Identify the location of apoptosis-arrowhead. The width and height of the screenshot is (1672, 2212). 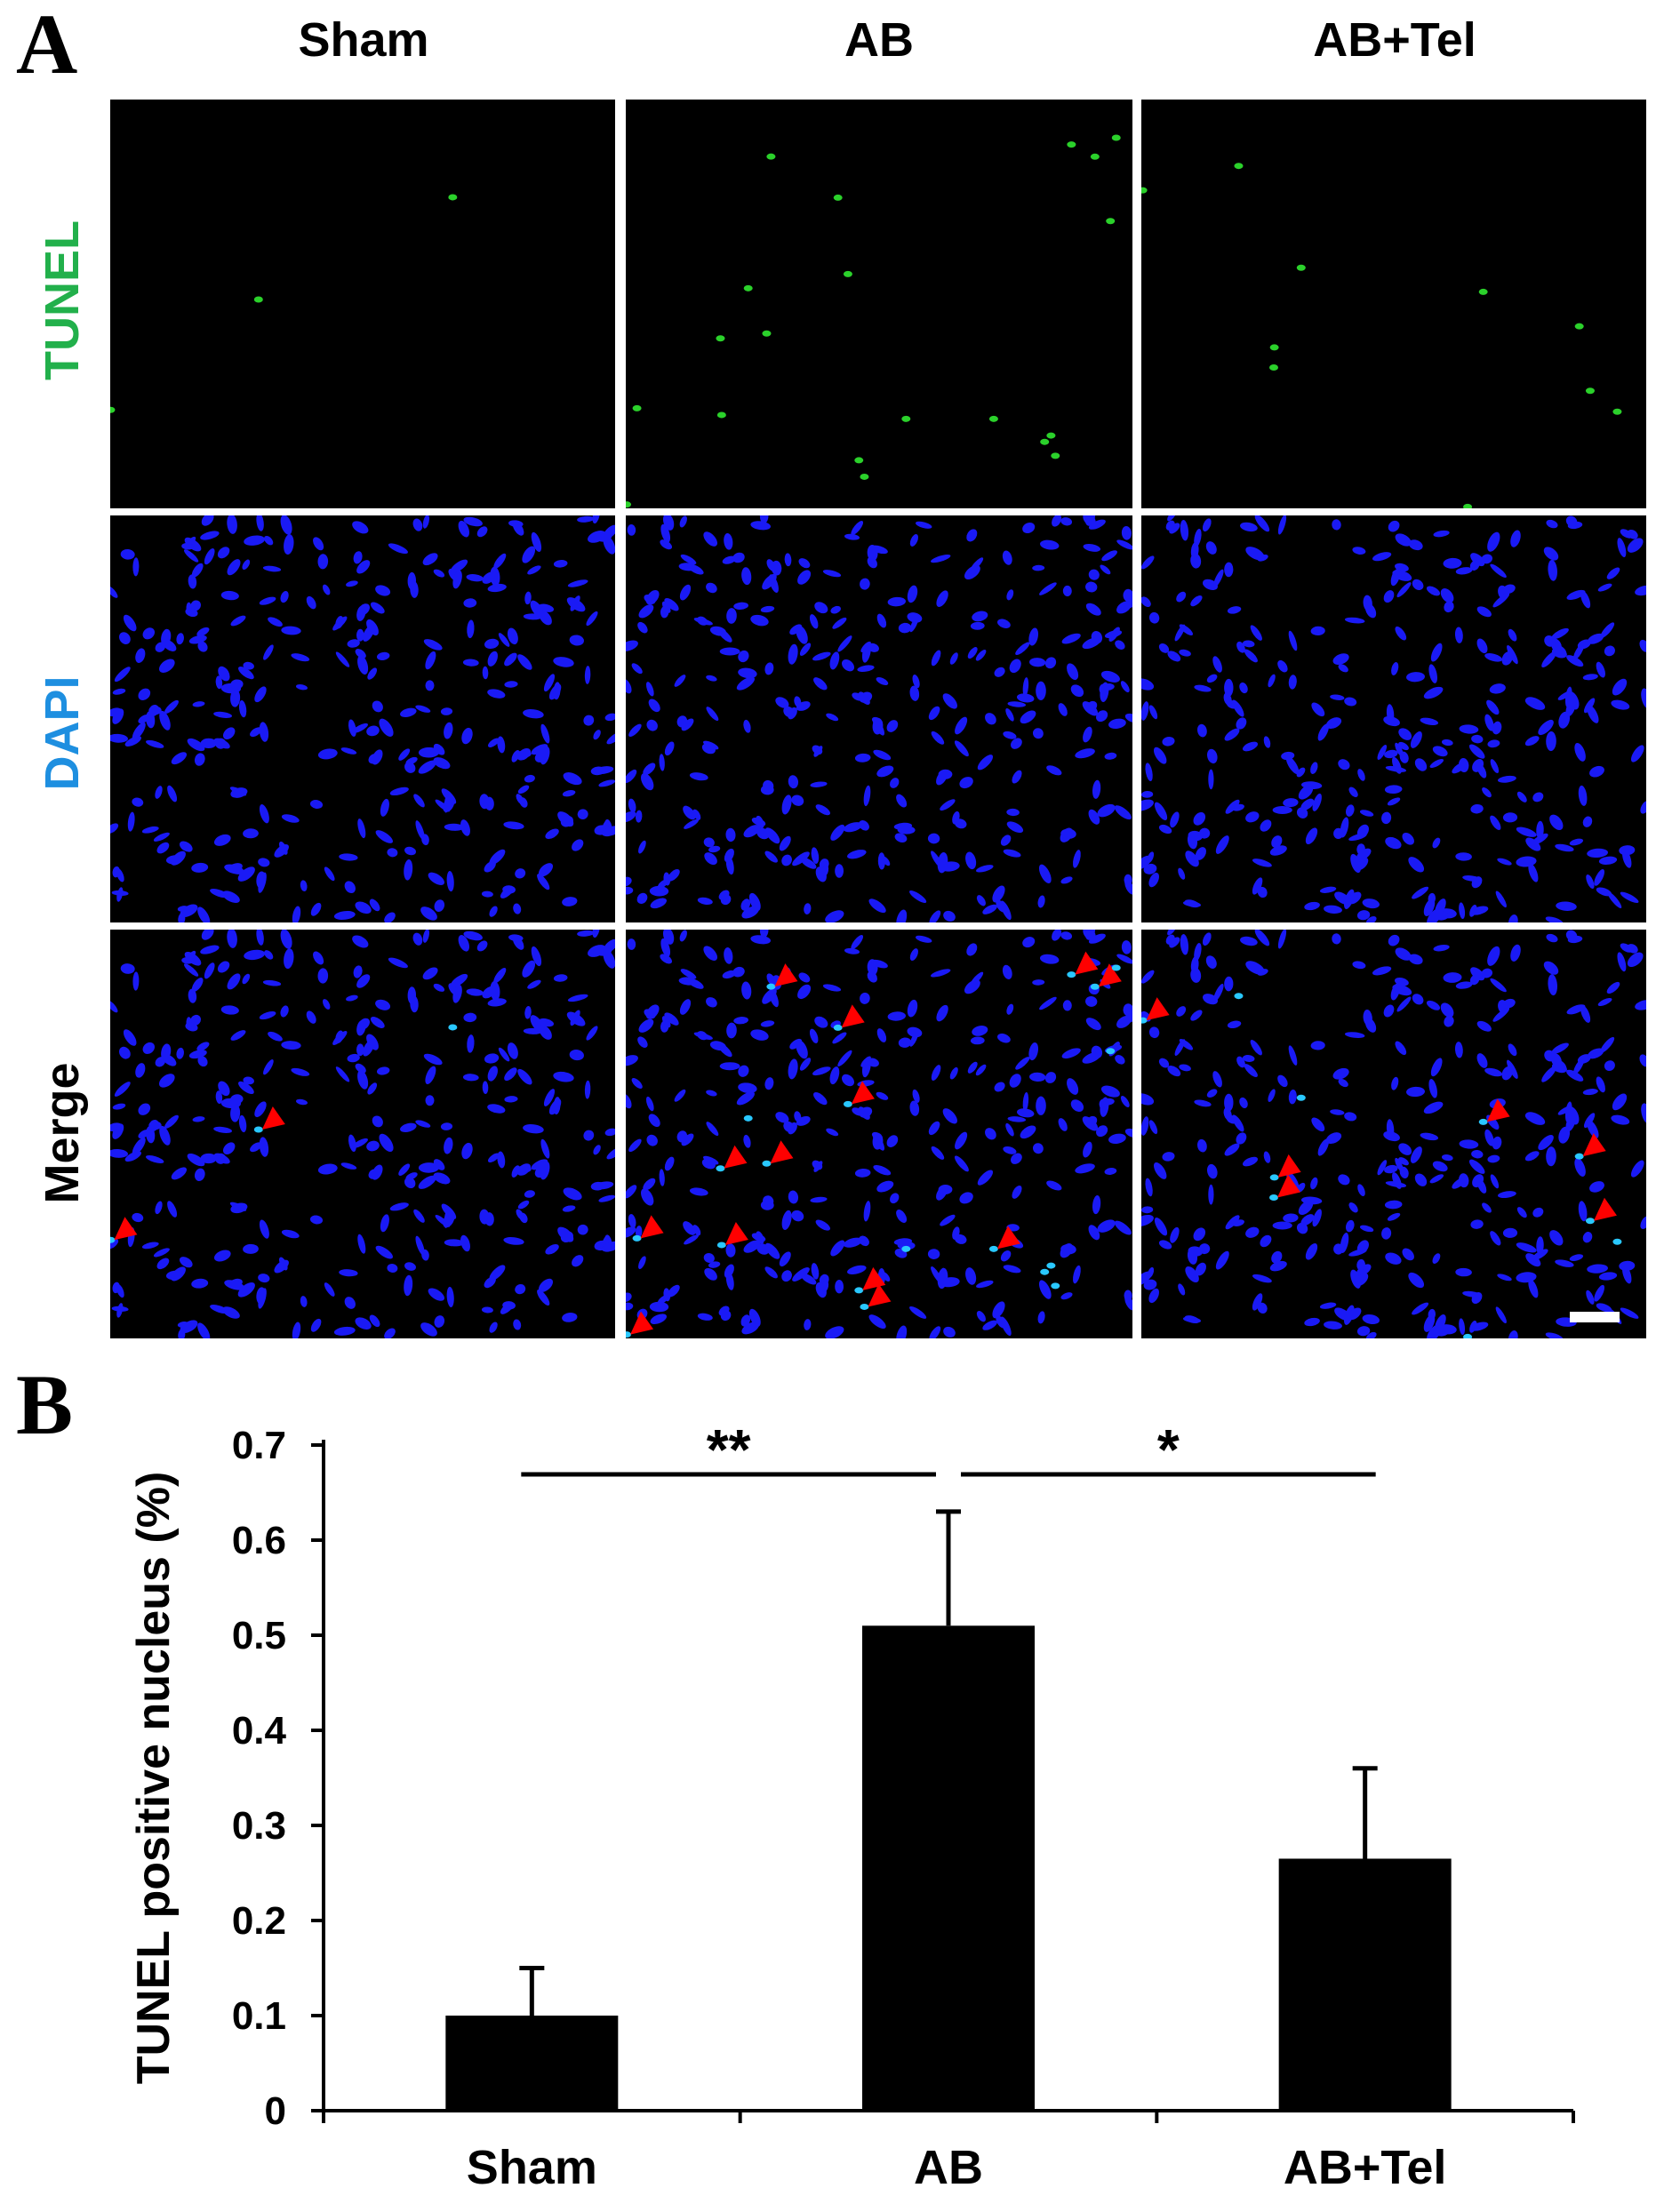
(786, 975).